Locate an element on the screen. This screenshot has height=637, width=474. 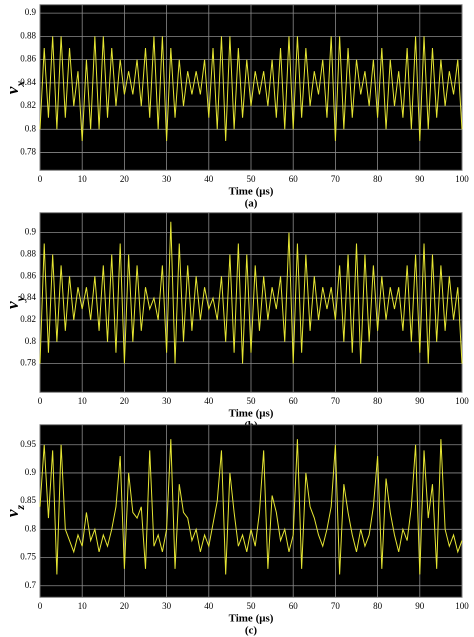
y-axis-label: vz is located at coordinates (15, 511).